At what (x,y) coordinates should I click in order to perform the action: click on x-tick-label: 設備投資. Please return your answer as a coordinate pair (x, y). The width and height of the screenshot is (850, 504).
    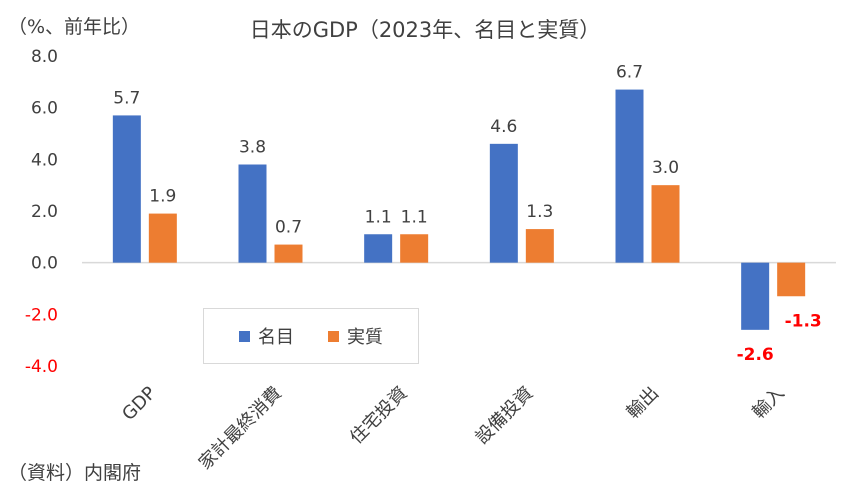
    Looking at the image, I should click on (505, 416).